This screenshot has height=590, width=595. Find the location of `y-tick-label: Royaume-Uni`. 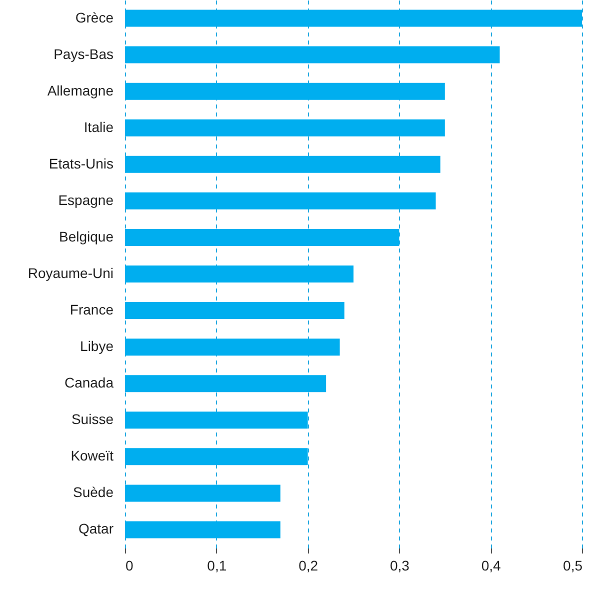

y-tick-label: Royaume-Uni is located at coordinates (71, 273).